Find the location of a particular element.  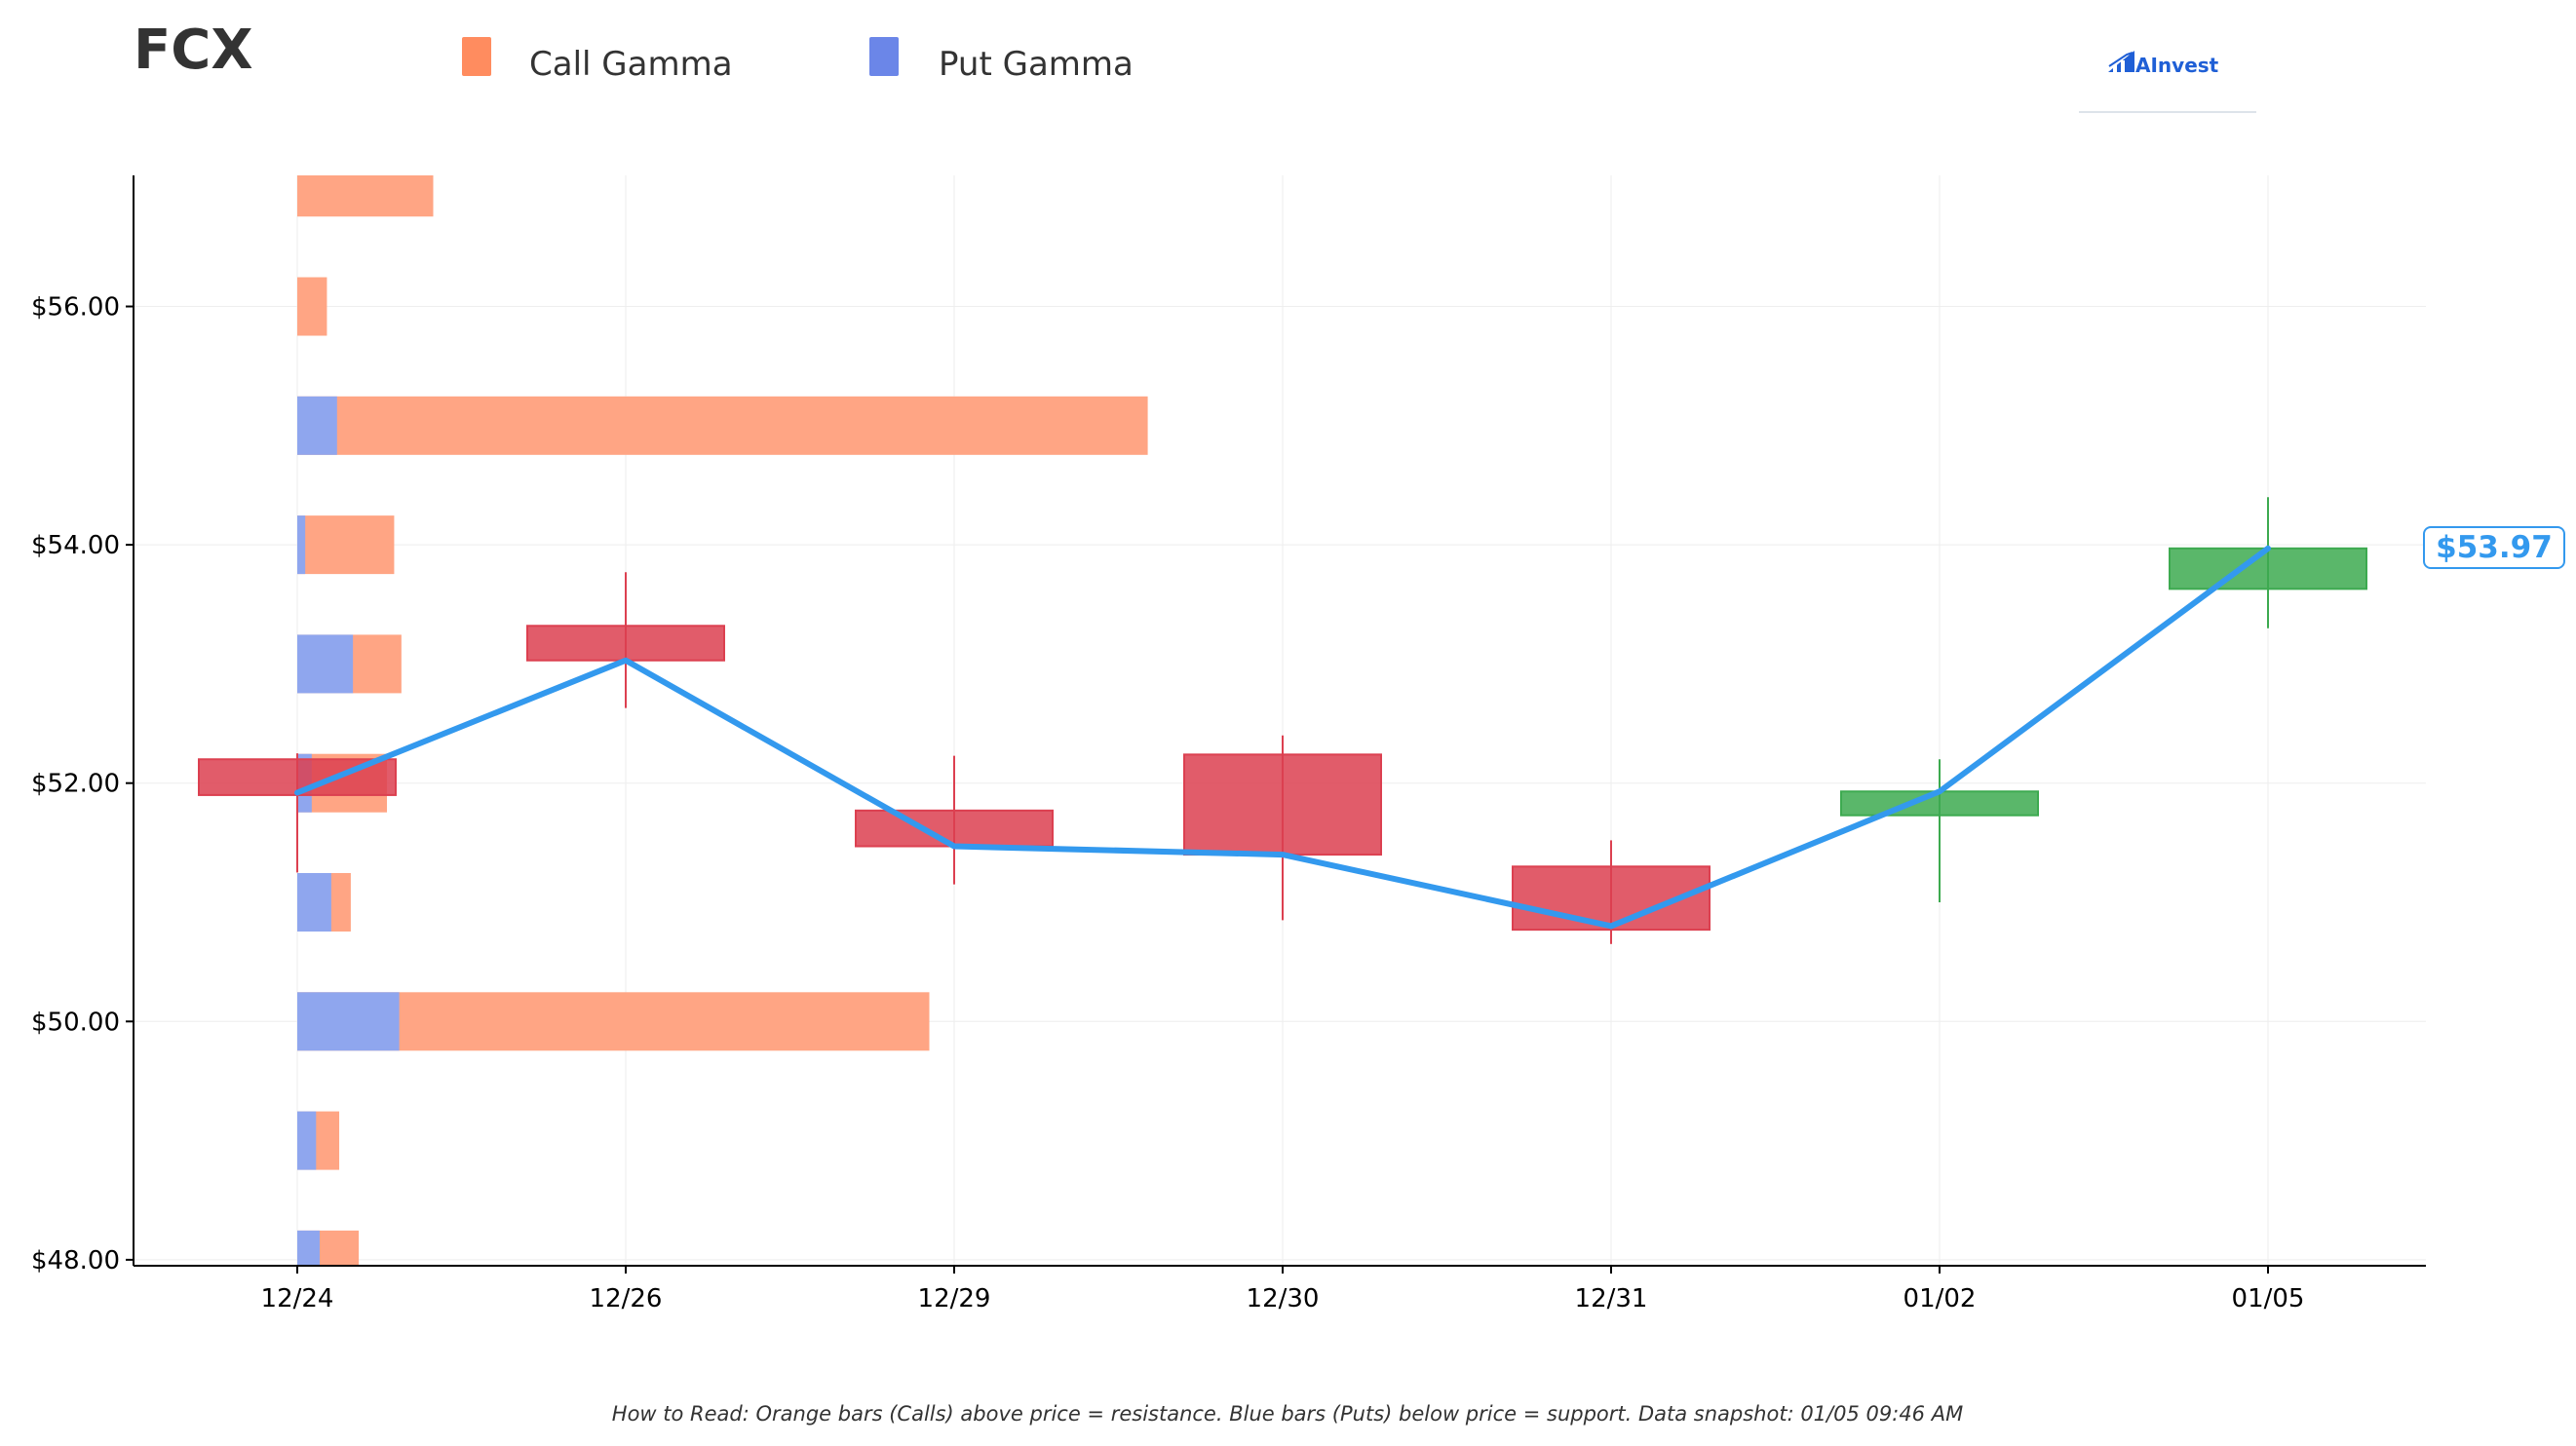

candle-body-01/05 is located at coordinates (2268, 568).